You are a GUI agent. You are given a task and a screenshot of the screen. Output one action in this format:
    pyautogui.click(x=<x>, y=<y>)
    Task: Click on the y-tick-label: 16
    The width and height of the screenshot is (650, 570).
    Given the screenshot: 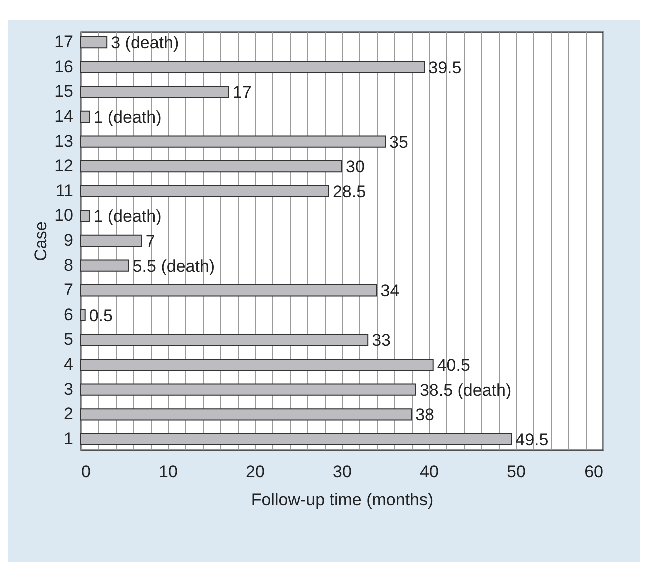 What is the action you would take?
    pyautogui.click(x=64, y=66)
    